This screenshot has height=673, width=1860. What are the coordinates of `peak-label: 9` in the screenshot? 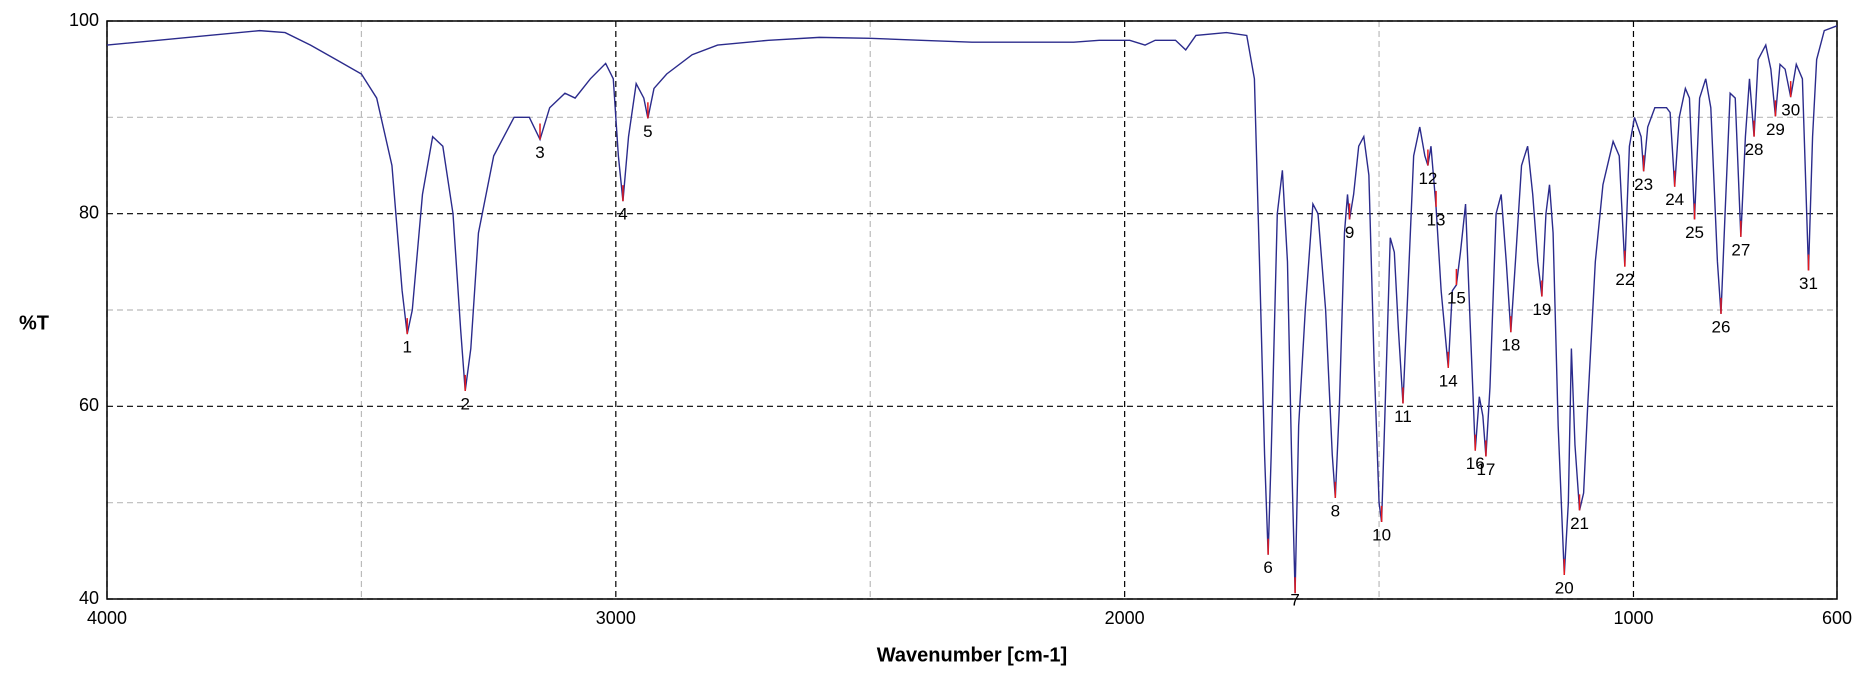 It's located at (1349, 232).